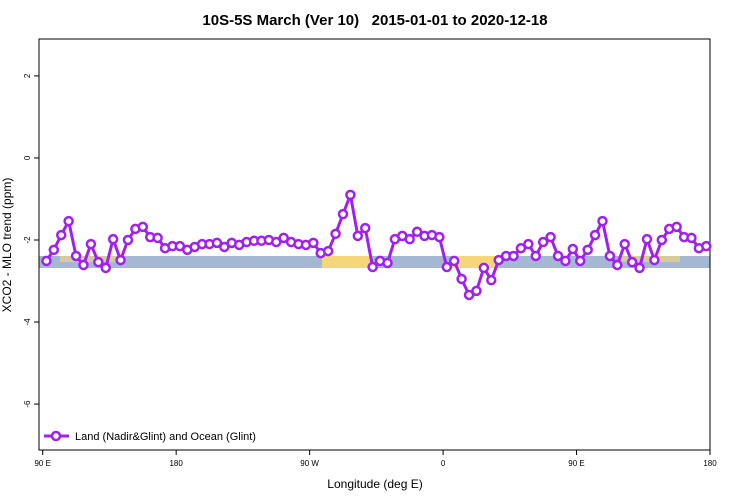 The width and height of the screenshot is (750, 500). I want to click on ocean-band, so click(374, 262).